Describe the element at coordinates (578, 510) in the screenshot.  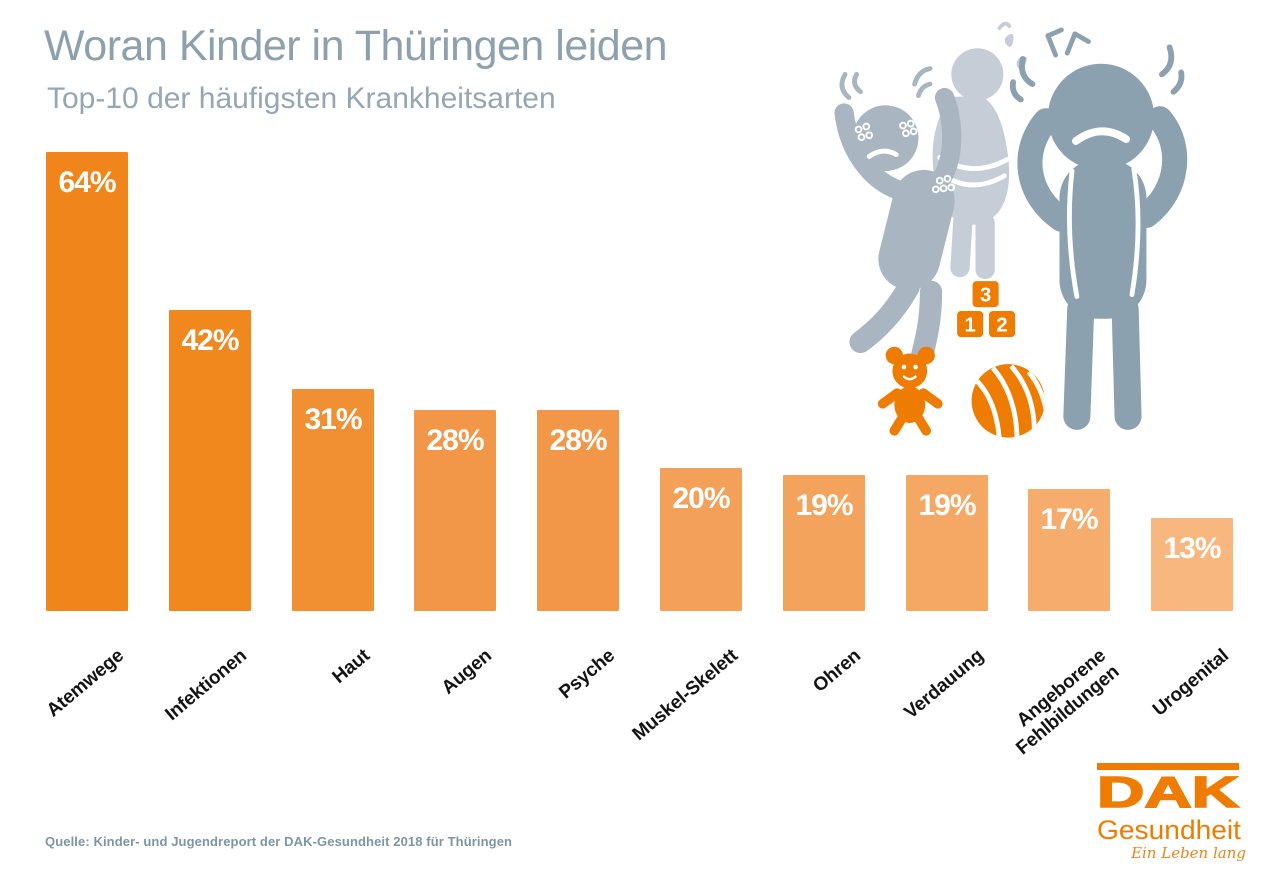
I see `bar-psyche: 28%` at that location.